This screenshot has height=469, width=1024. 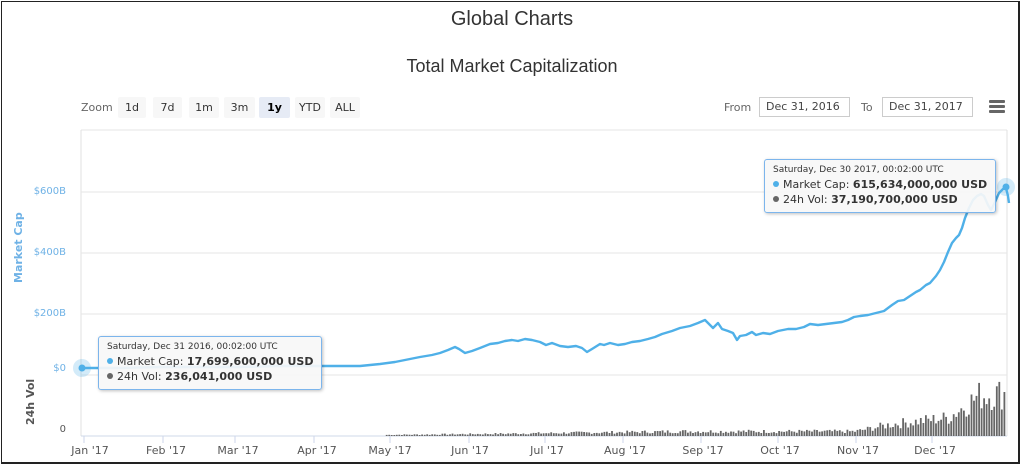 I want to click on page-title: Global Charts, so click(x=512, y=19).